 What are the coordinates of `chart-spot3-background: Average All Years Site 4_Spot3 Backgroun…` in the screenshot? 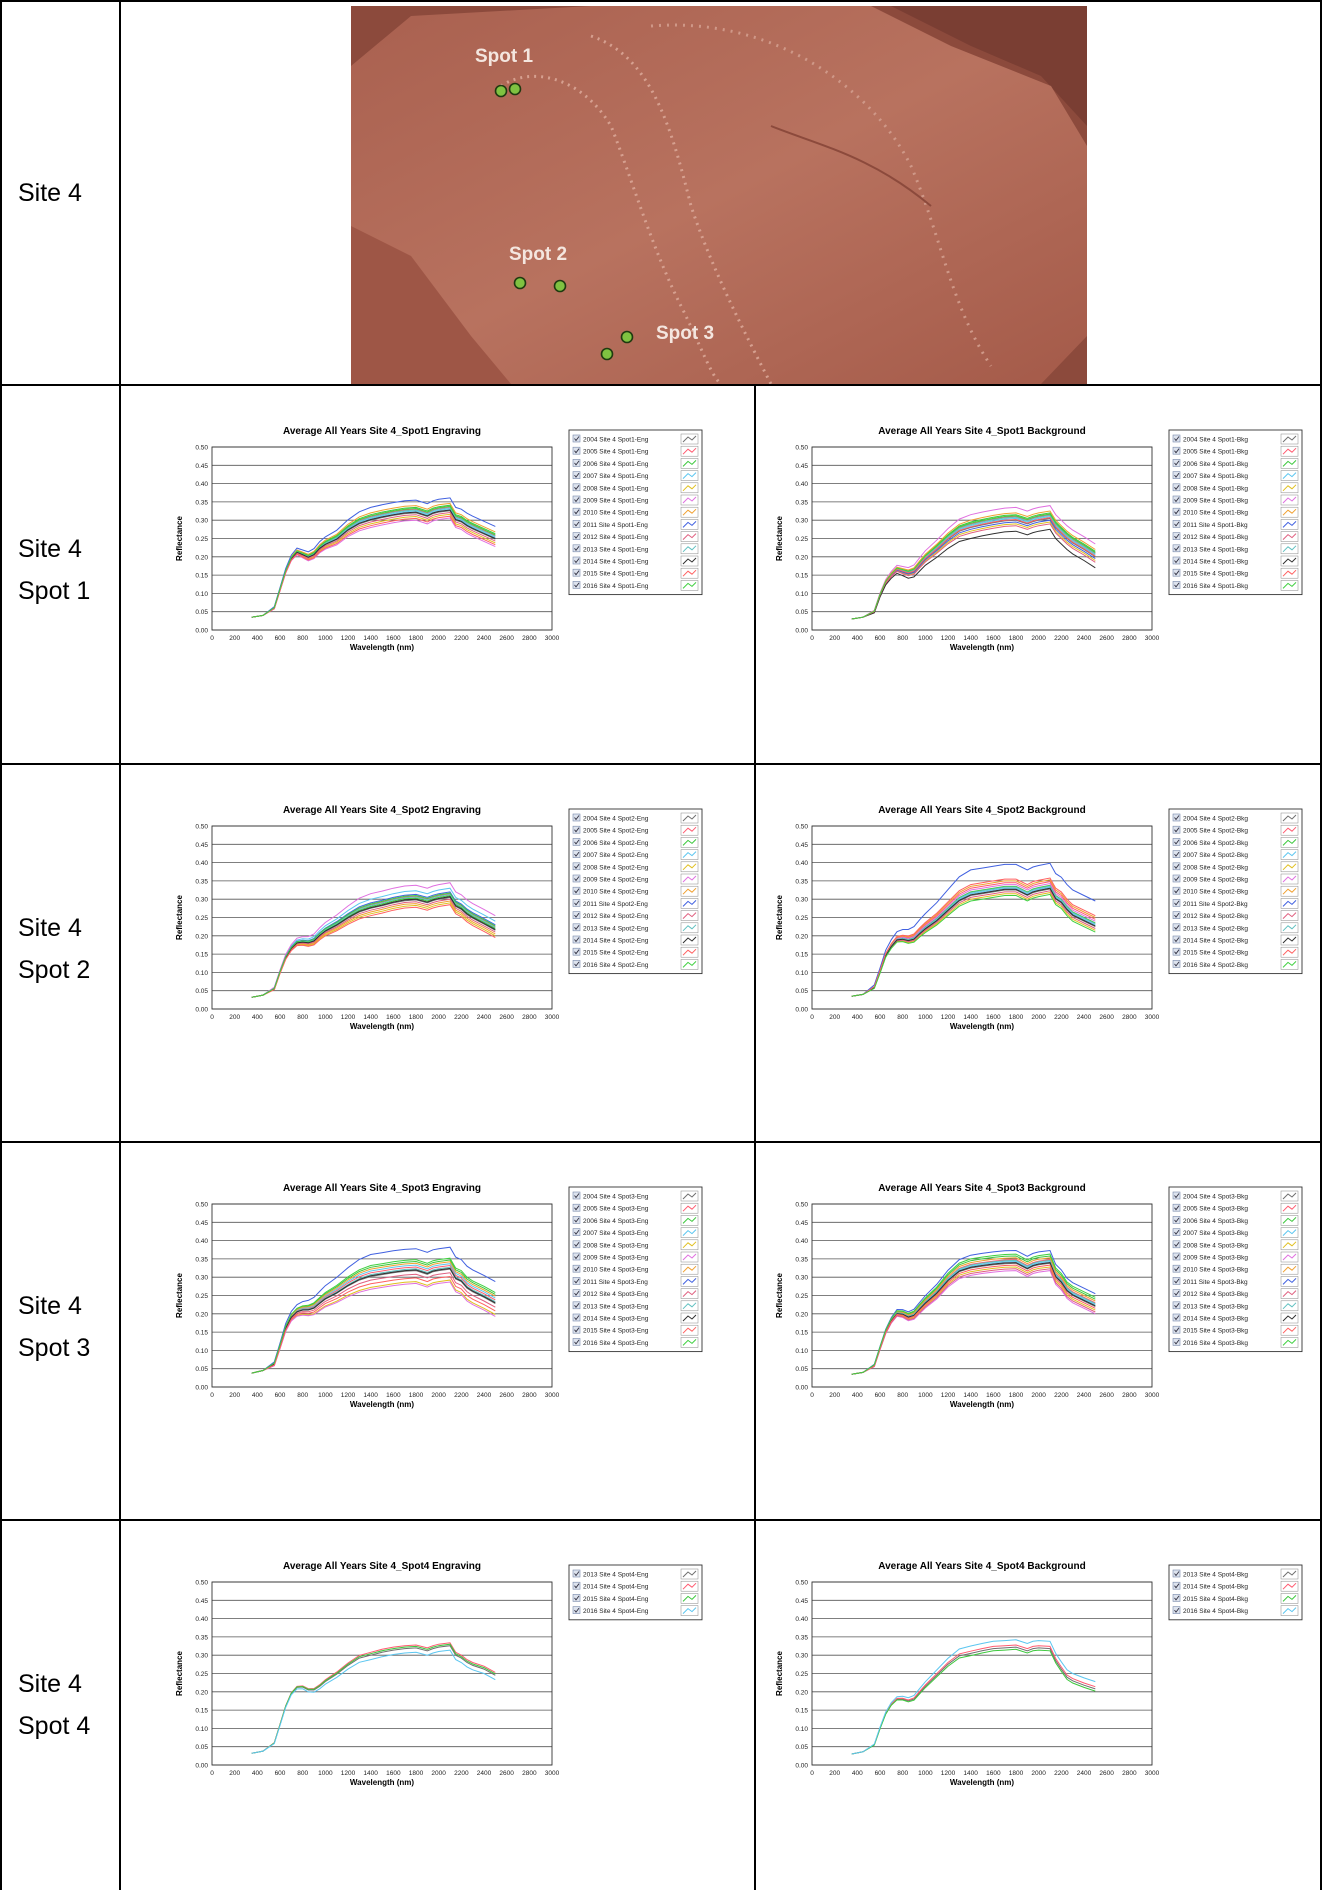 It's located at (1041, 1299).